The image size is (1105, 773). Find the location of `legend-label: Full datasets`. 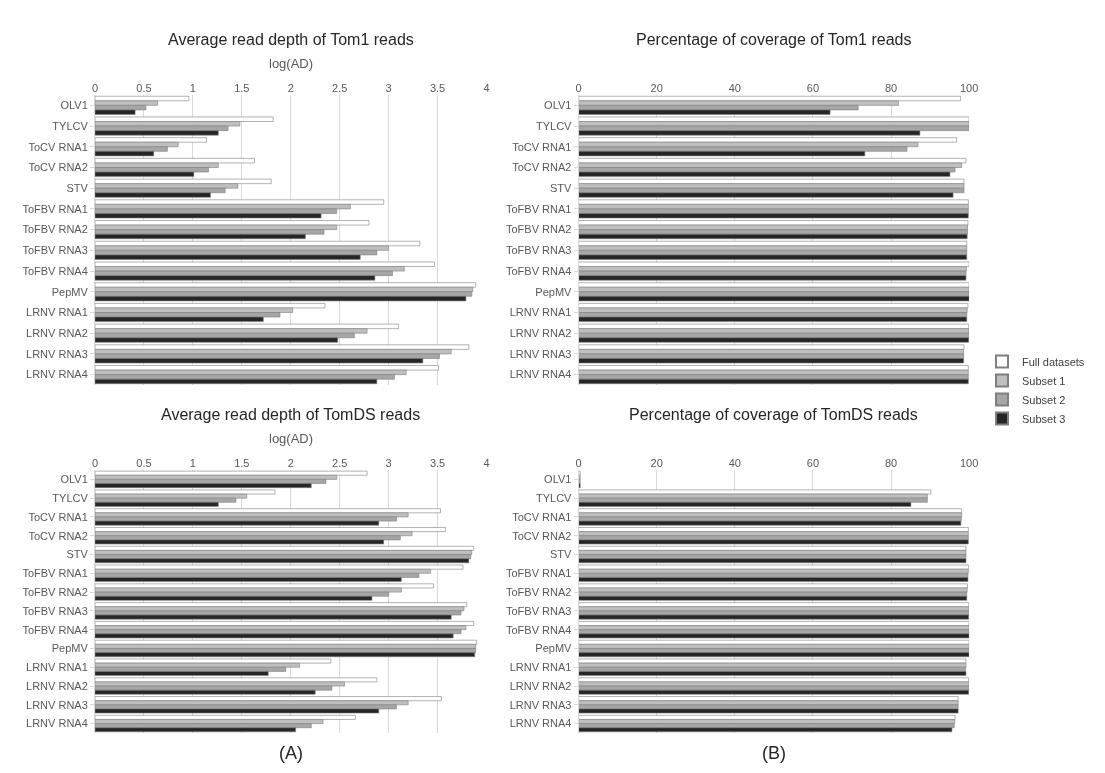

legend-label: Full datasets is located at coordinates (1053, 361).